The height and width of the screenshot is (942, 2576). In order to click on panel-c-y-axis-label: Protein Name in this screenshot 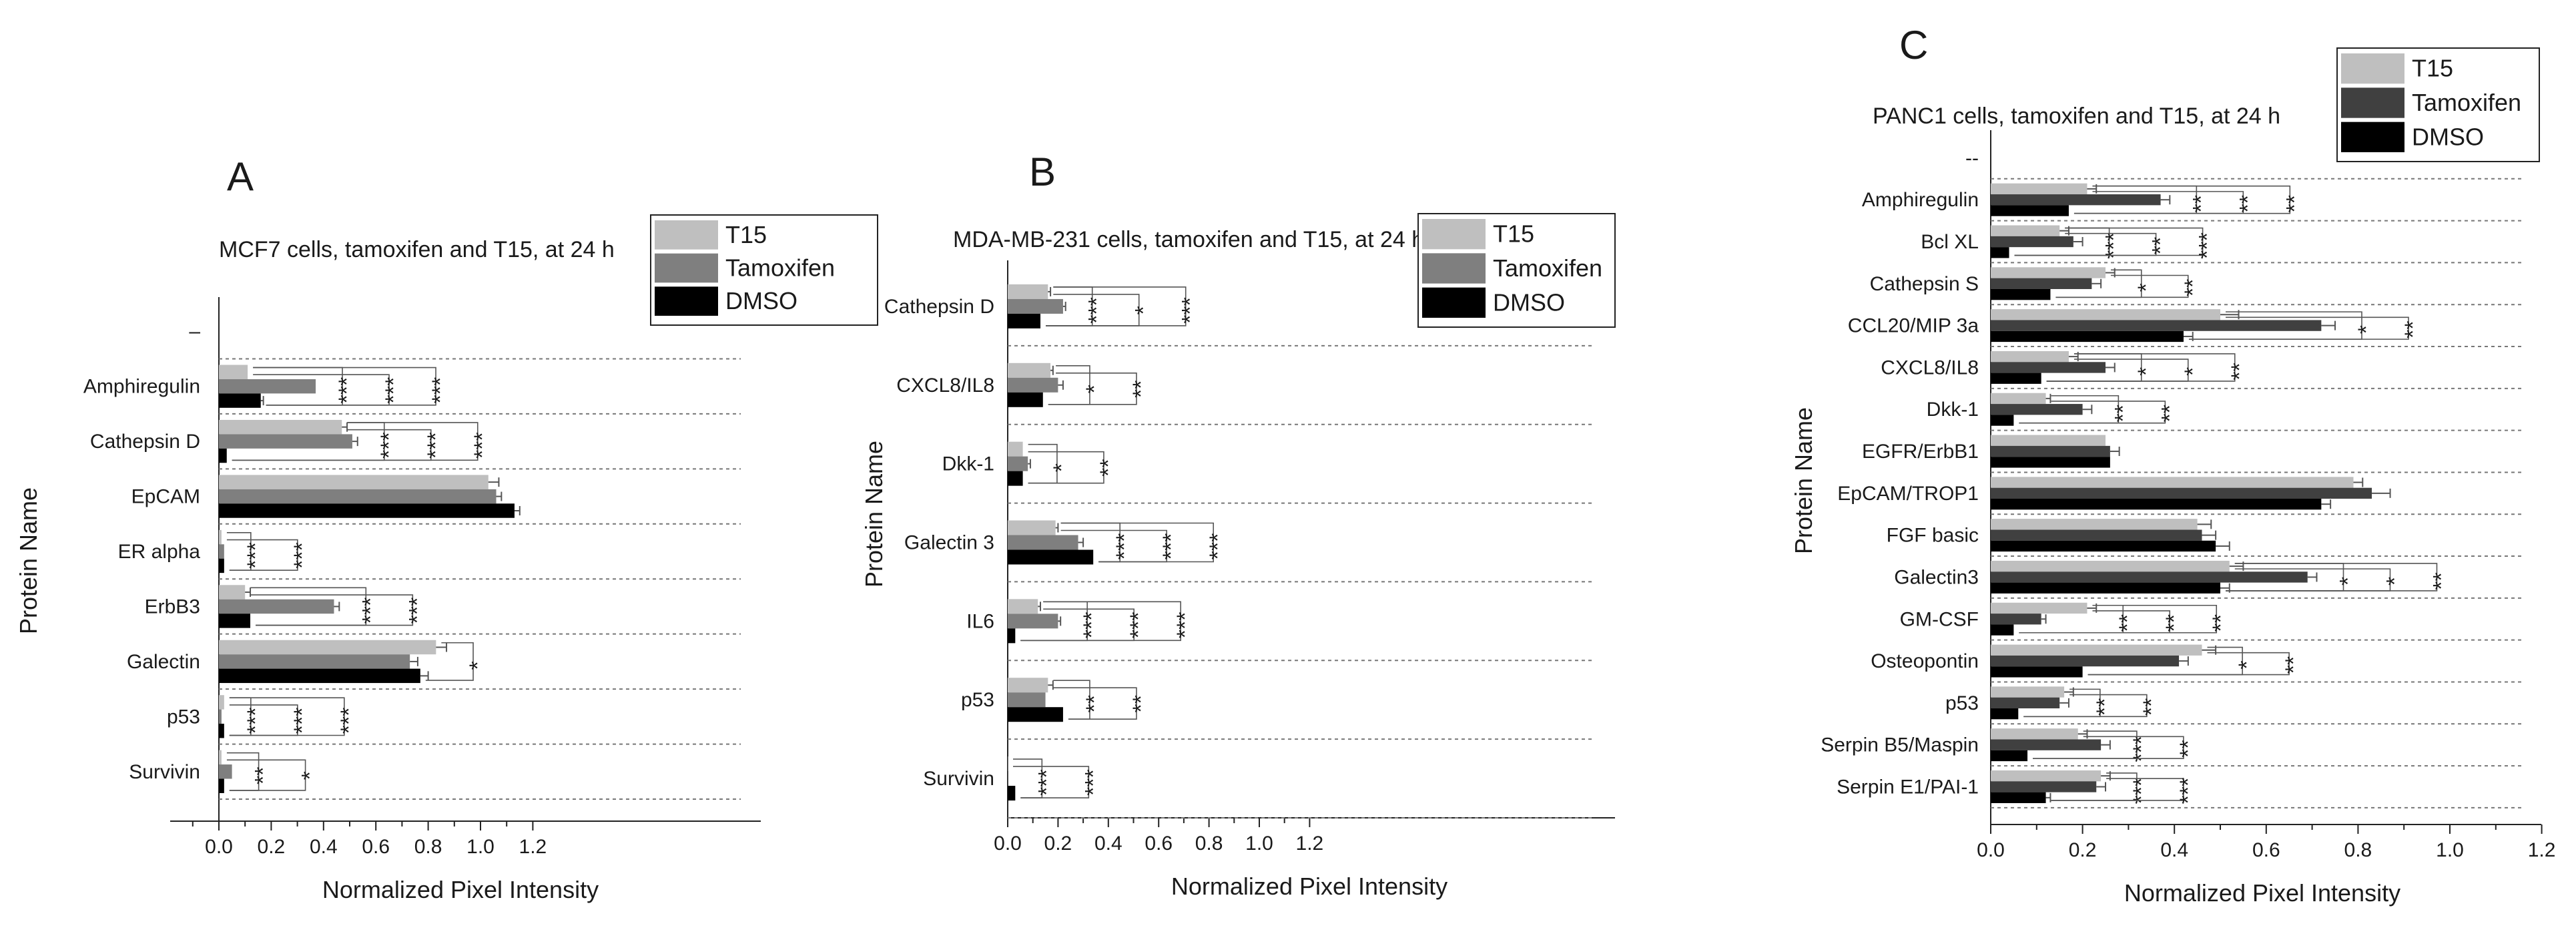, I will do `click(1803, 481)`.